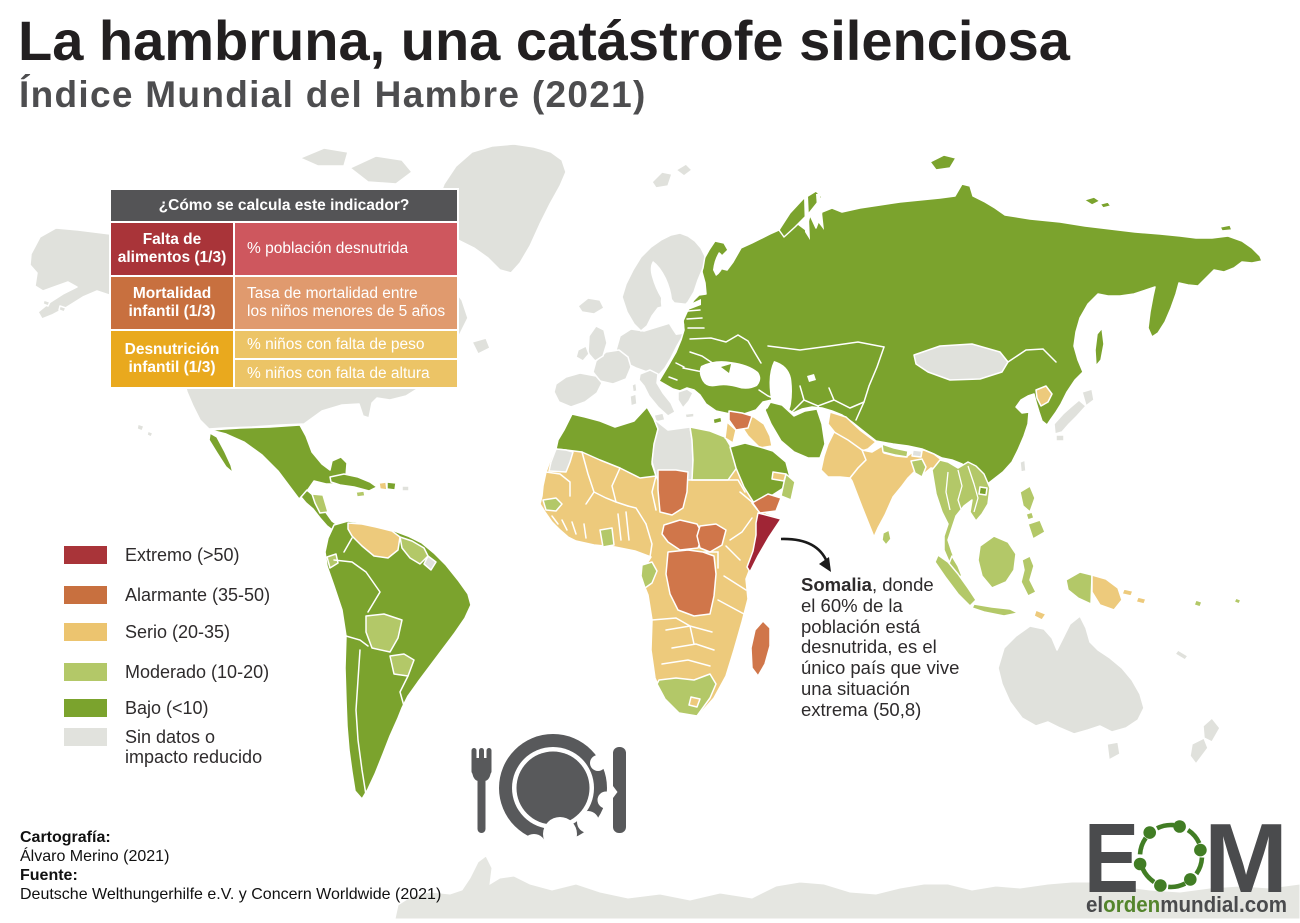  Describe the element at coordinates (1111, 862) in the screenshot. I see `svg-text: E` at that location.